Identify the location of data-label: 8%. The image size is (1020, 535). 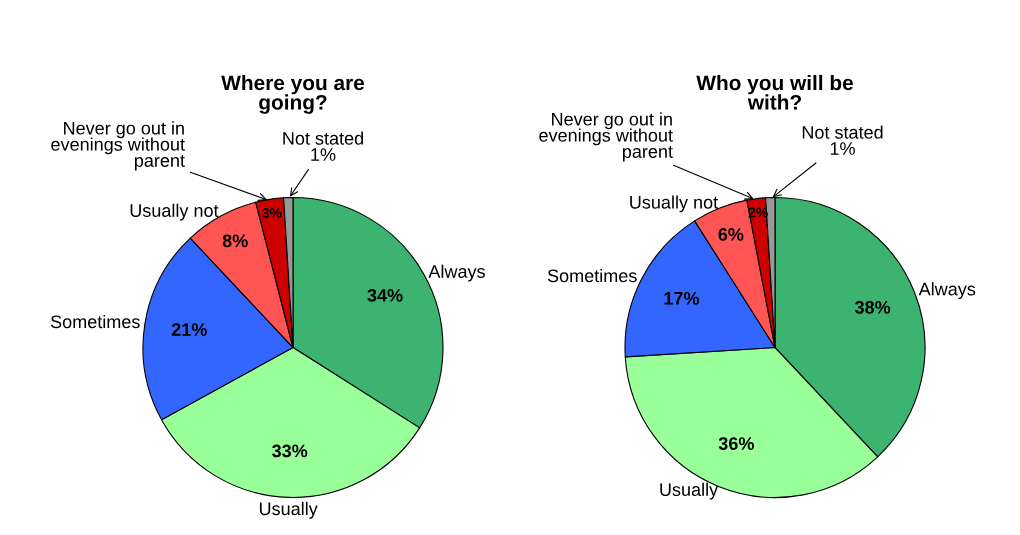
(235, 241).